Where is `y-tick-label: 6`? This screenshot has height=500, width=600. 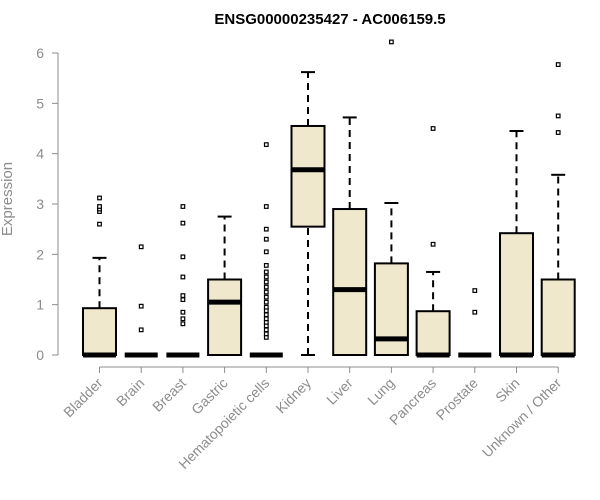
y-tick-label: 6 is located at coordinates (40, 53).